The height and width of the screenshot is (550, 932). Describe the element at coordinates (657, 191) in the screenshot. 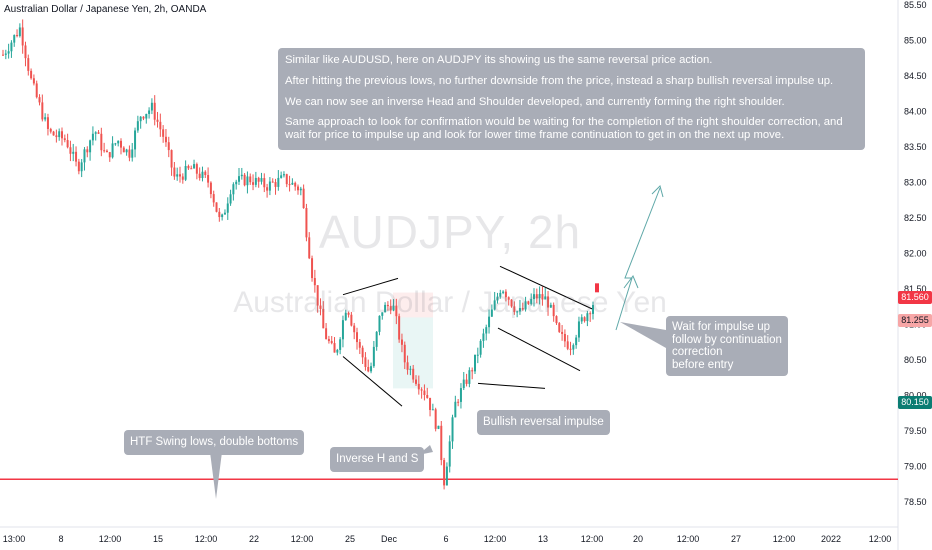

I see `arrow-head-top` at that location.